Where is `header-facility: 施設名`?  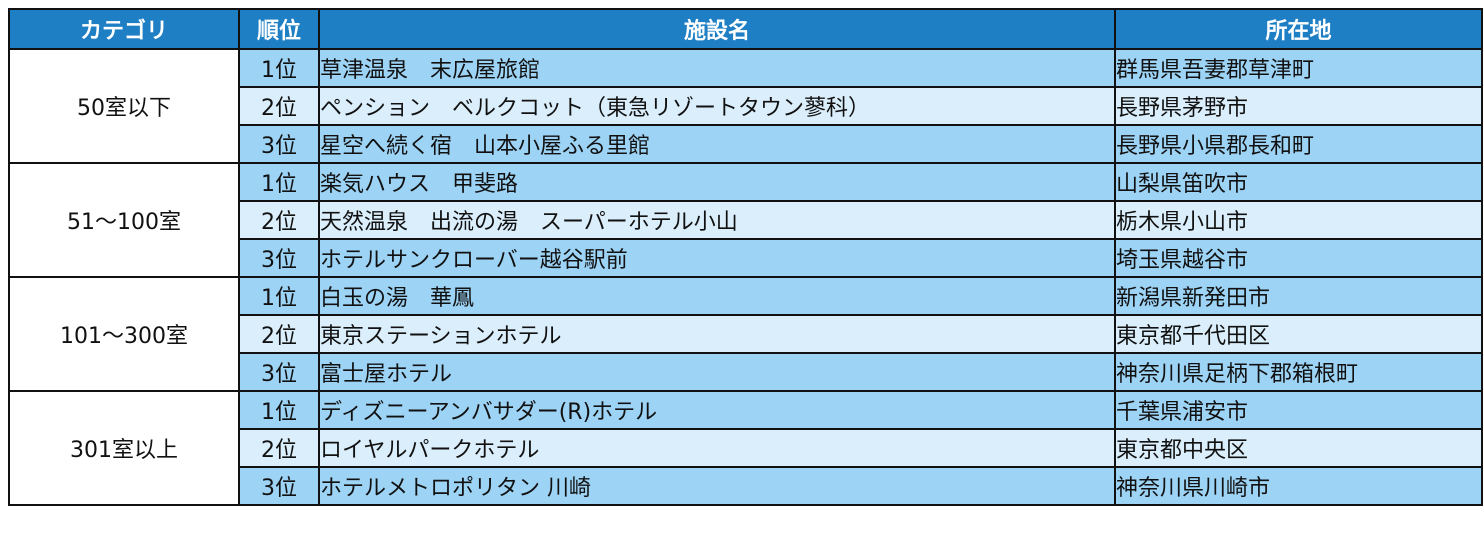
header-facility: 施設名 is located at coordinates (717, 29).